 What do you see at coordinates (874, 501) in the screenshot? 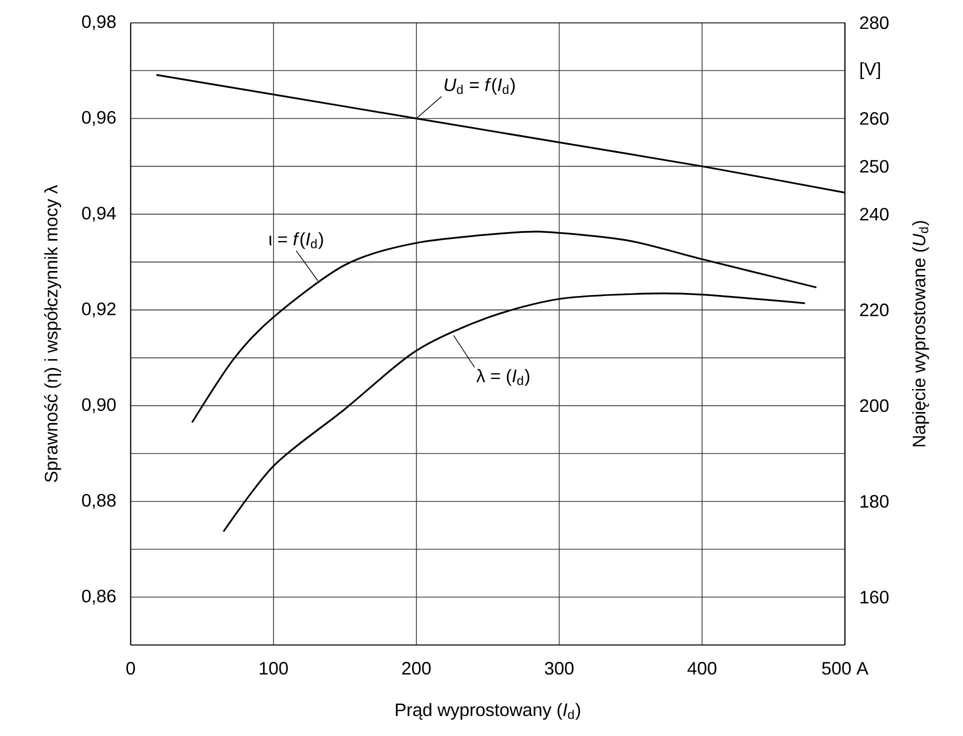
I see `y2-tick-label: 180` at bounding box center [874, 501].